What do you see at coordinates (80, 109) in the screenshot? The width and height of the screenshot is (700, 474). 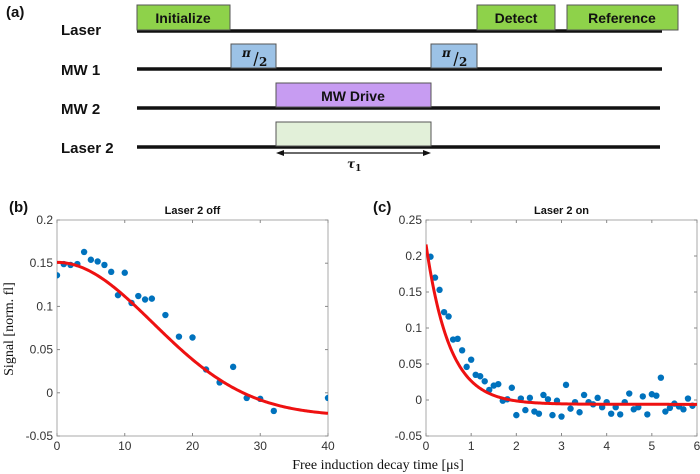 I see `row-label-mw2: MW 2` at bounding box center [80, 109].